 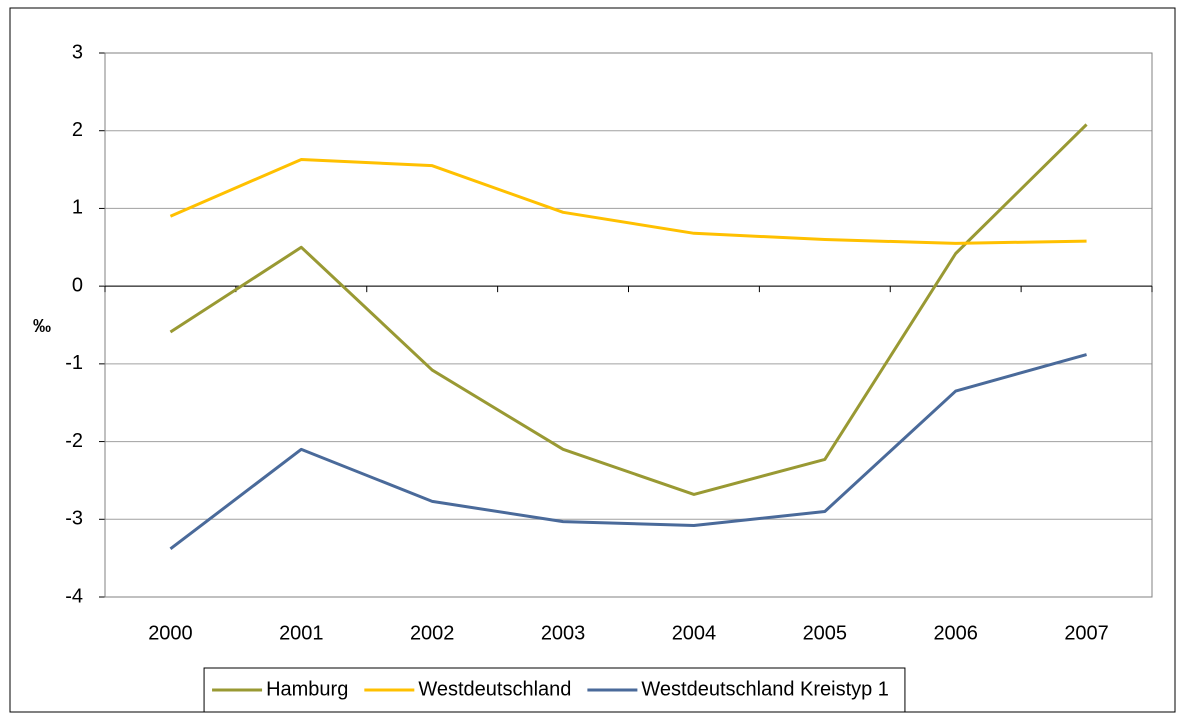 I want to click on y-tick-label: -3, so click(x=74, y=519).